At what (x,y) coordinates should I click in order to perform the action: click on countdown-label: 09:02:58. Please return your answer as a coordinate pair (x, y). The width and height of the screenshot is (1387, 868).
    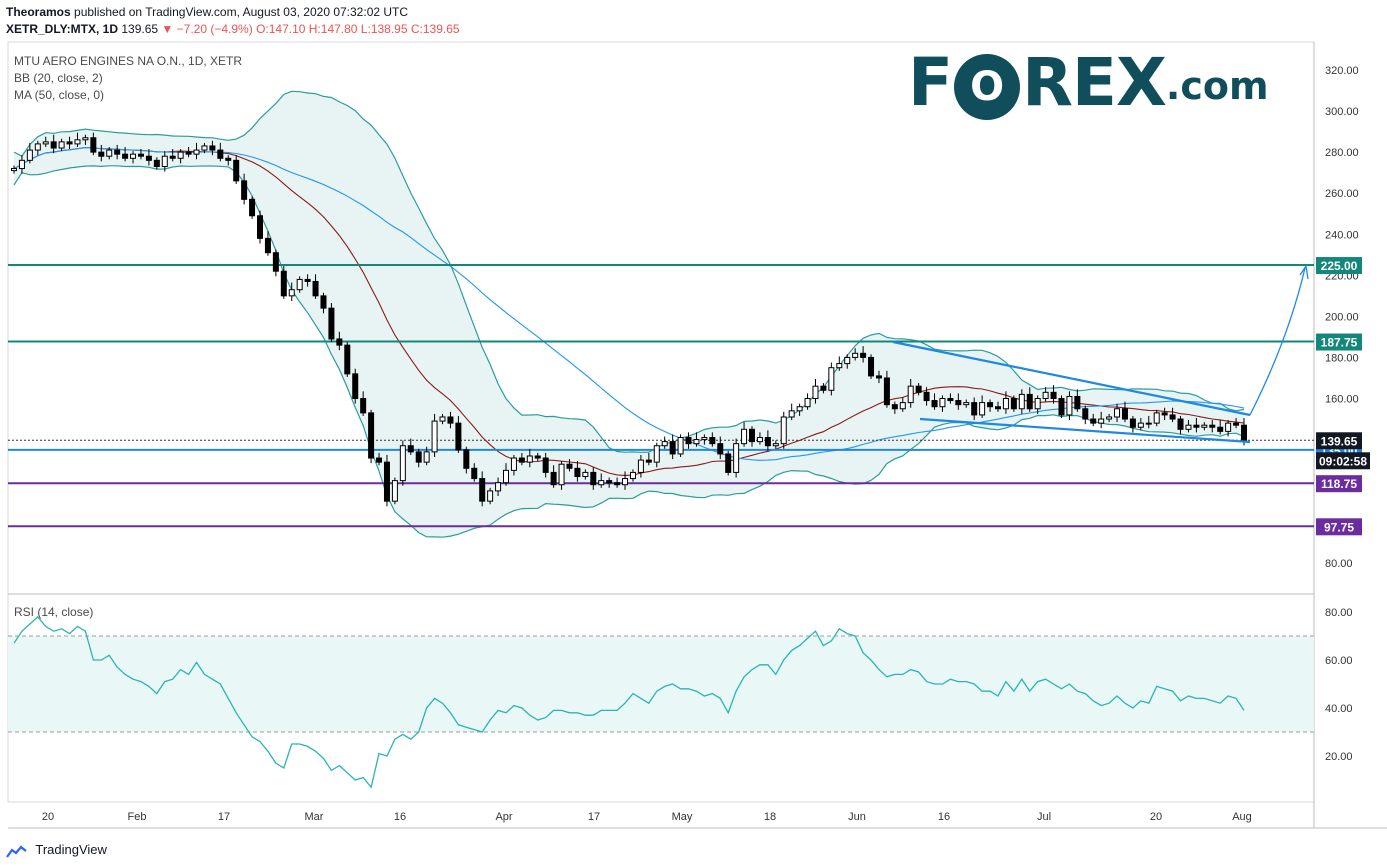
    Looking at the image, I should click on (1343, 461).